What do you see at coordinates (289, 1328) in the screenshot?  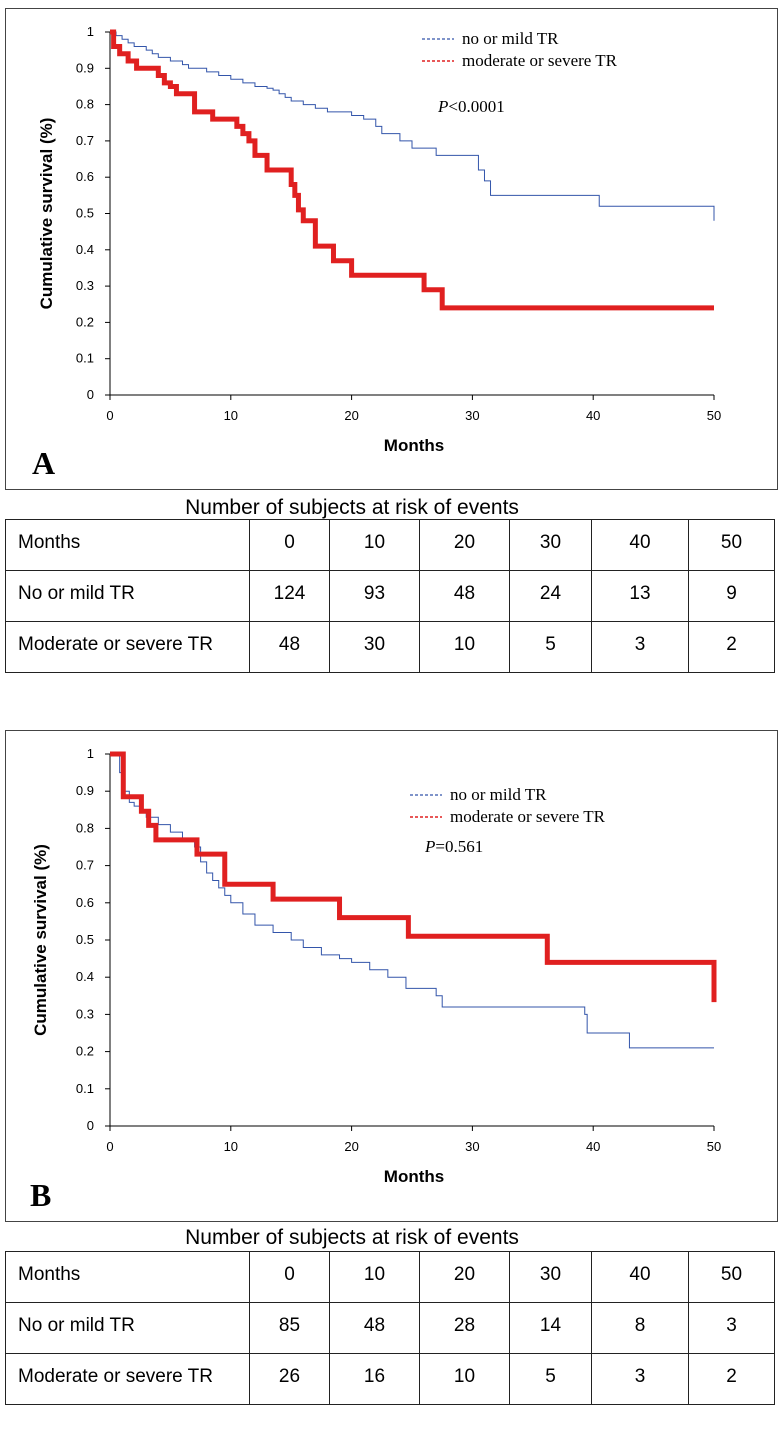 I see `table-cell: 85` at bounding box center [289, 1328].